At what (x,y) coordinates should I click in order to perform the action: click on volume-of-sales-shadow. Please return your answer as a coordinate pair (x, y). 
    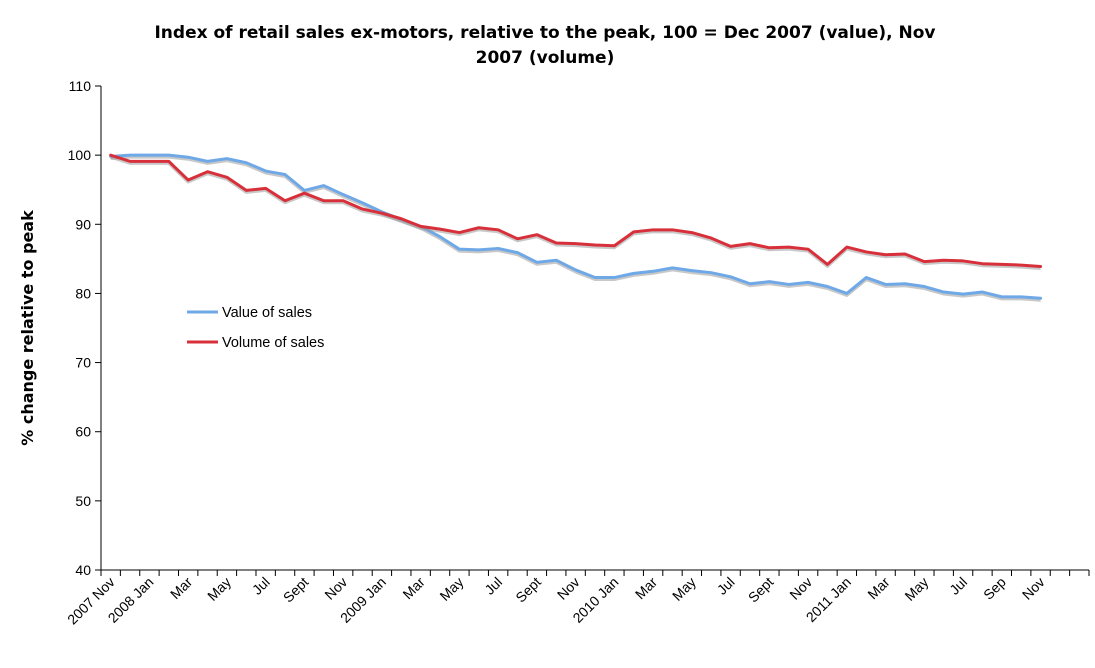
    Looking at the image, I should click on (575, 212).